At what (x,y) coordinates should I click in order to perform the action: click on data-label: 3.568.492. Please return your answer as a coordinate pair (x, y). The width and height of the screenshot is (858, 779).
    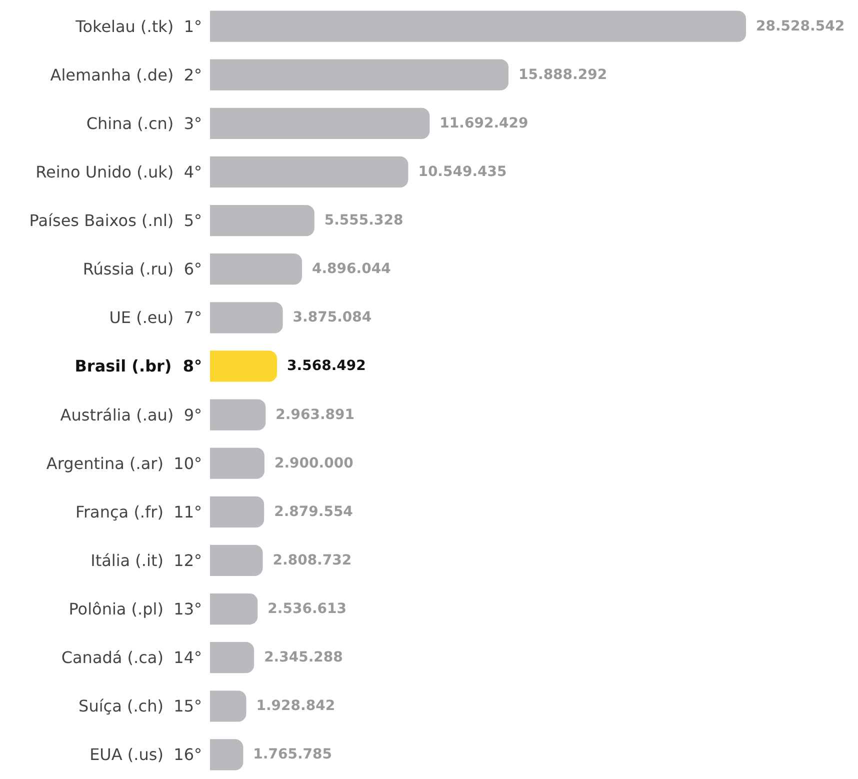
    Looking at the image, I should click on (326, 366).